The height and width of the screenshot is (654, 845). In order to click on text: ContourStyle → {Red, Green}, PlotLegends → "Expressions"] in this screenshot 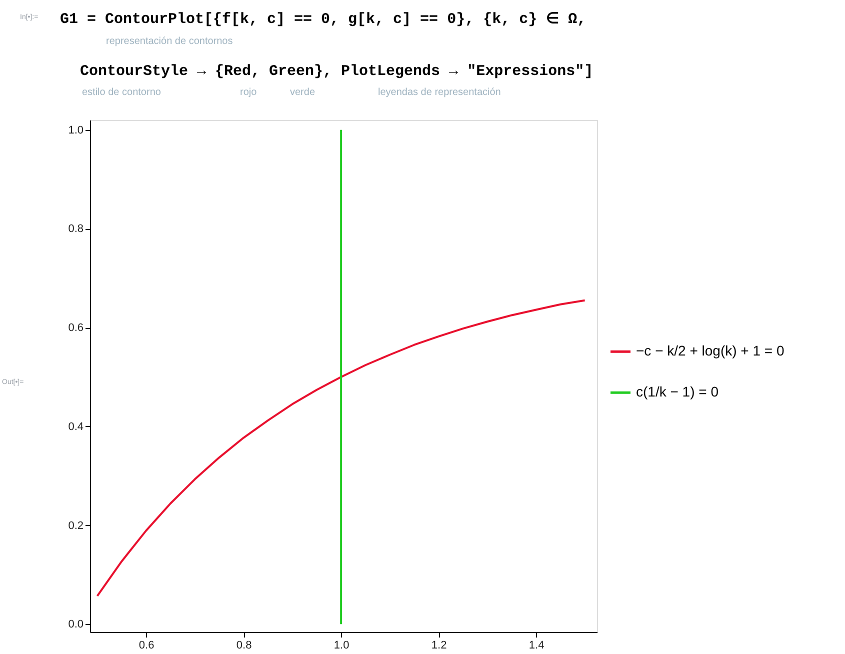, I will do `click(337, 71)`.